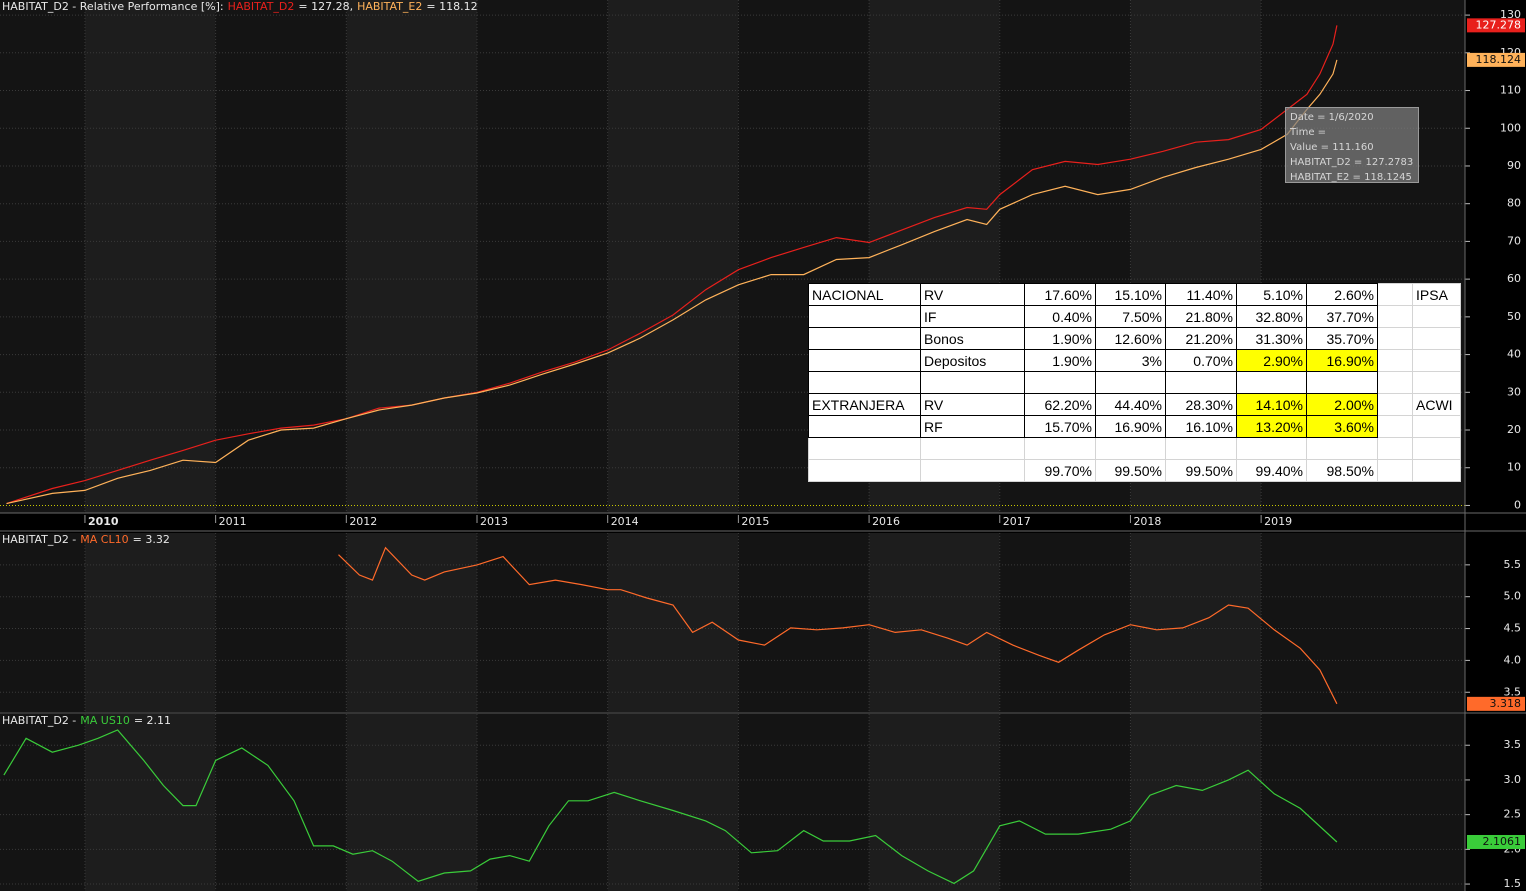  What do you see at coordinates (1271, 294) in the screenshot?
I see `table-cell: 5.10%` at bounding box center [1271, 294].